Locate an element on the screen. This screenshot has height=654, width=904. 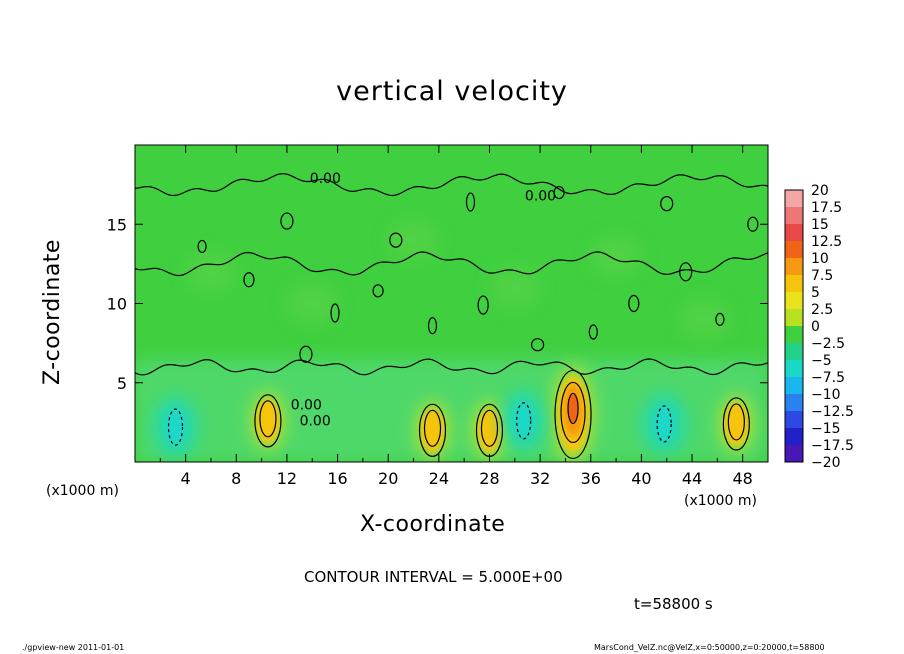
time-label: t=58800 s is located at coordinates (673, 604).